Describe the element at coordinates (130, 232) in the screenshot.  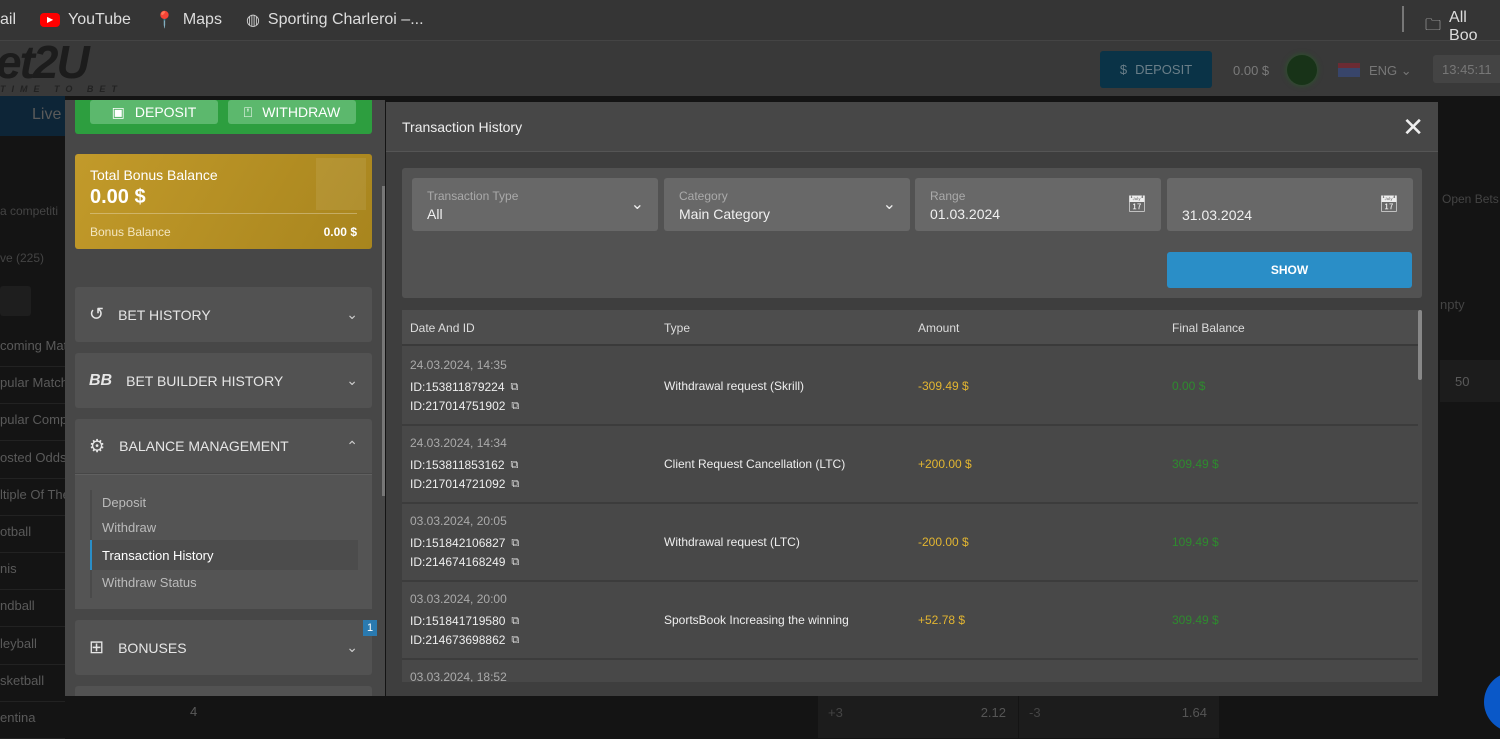
I see `bonus-label: Bonus Balance` at that location.